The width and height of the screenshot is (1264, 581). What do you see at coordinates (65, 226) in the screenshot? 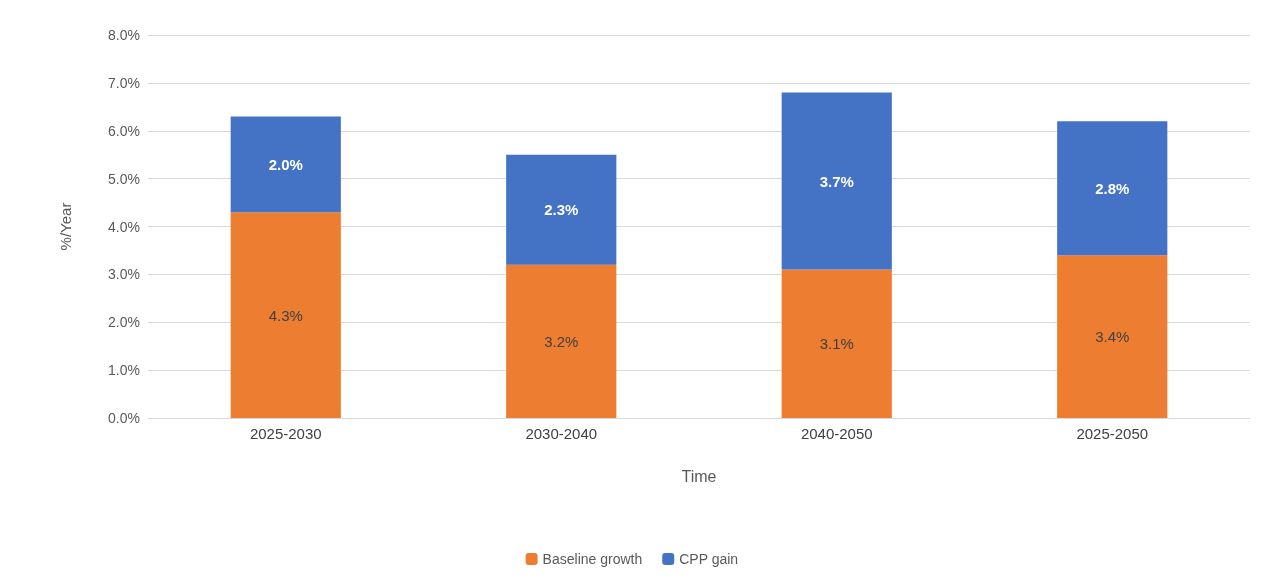
I see `y-axis-title: %/Year` at bounding box center [65, 226].